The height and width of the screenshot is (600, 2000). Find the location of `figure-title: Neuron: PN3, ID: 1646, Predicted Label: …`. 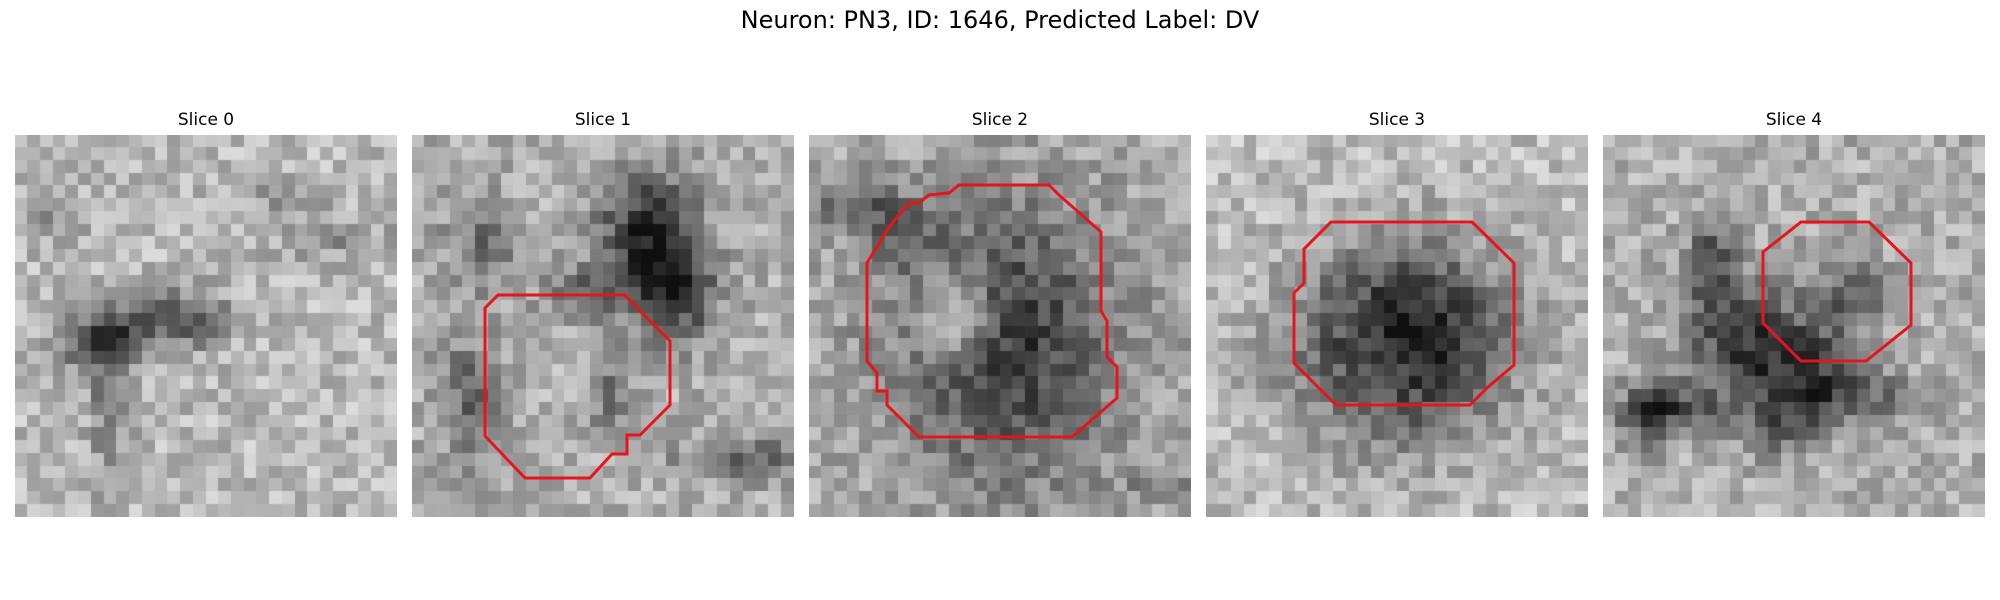

figure-title: Neuron: PN3, ID: 1646, Predicted Label: … is located at coordinates (1000, 20).